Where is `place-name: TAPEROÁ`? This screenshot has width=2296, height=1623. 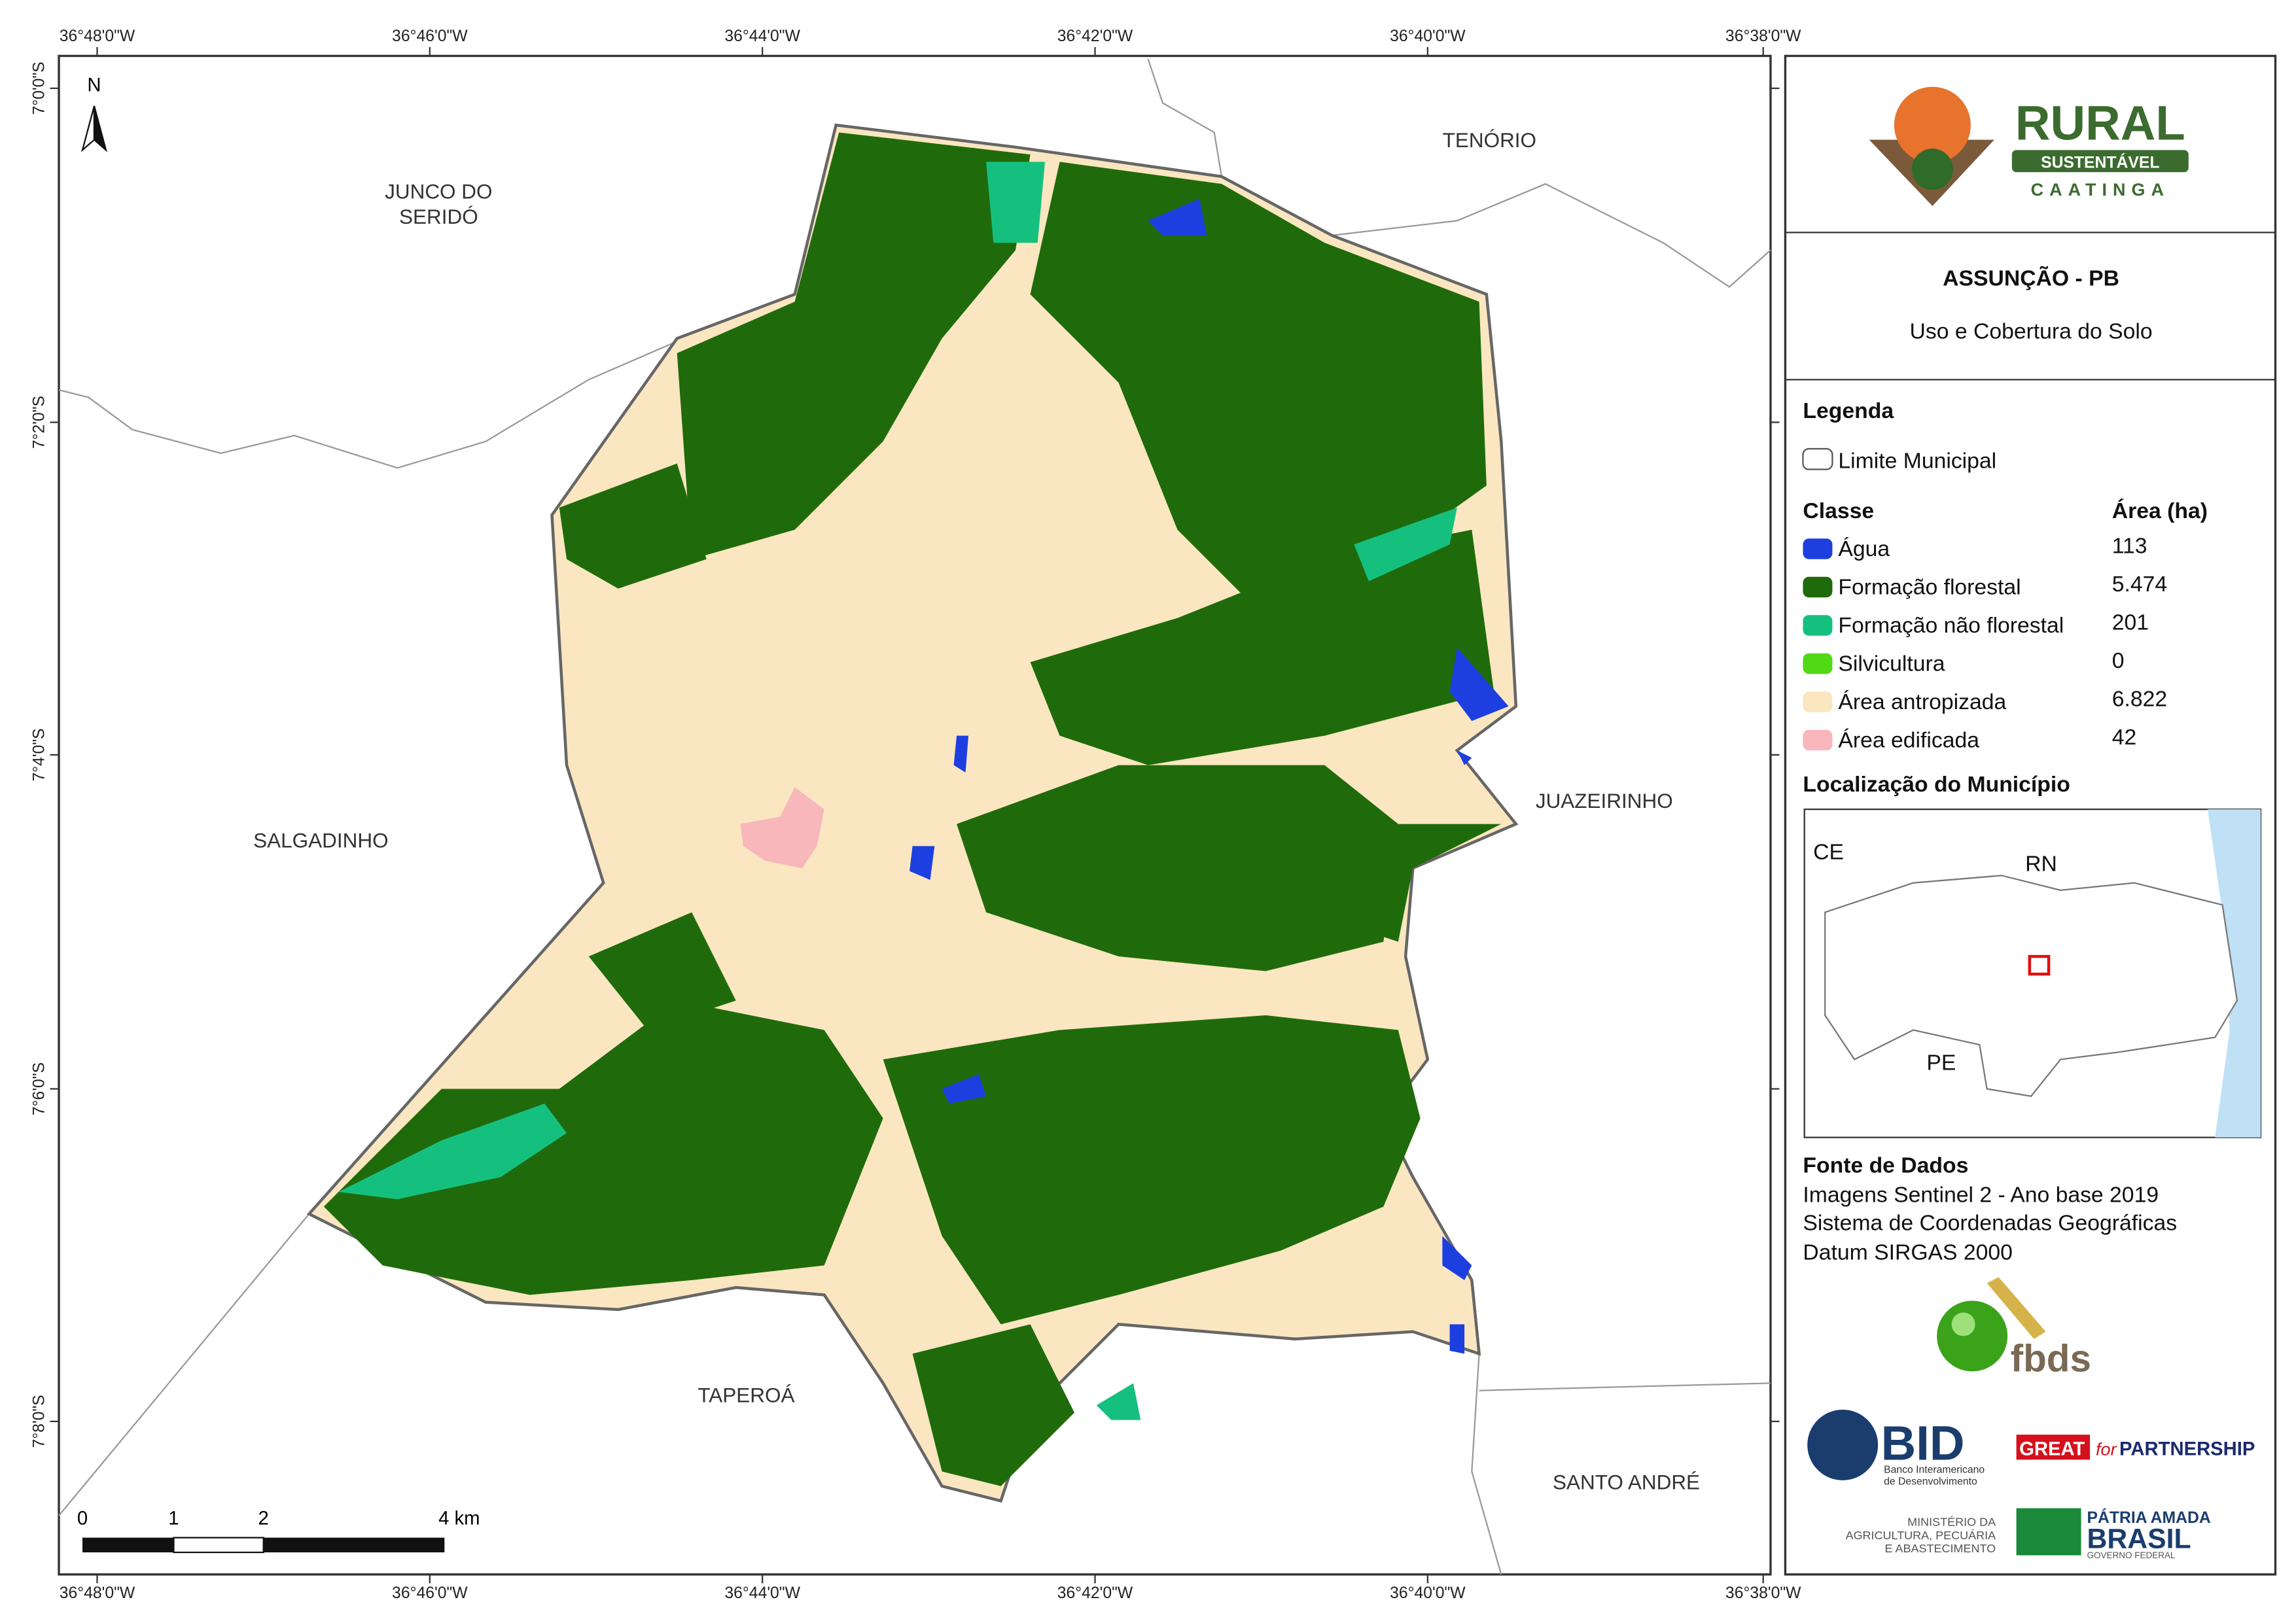 place-name: TAPEROÁ is located at coordinates (746, 1395).